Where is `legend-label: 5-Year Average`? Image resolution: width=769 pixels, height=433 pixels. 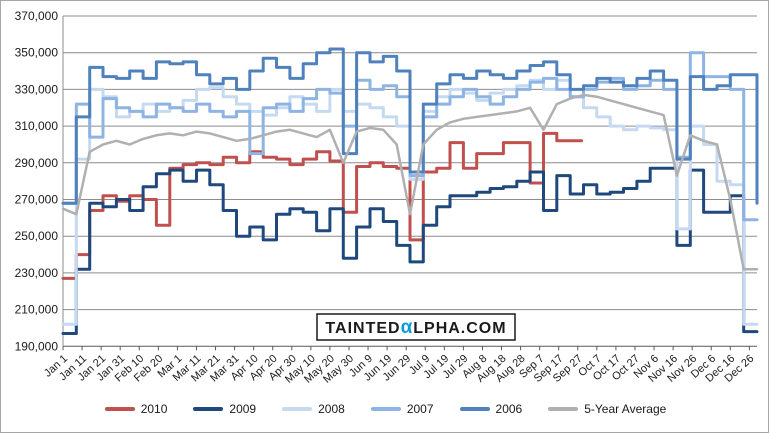 legend-label: 5-Year Average is located at coordinates (625, 409).